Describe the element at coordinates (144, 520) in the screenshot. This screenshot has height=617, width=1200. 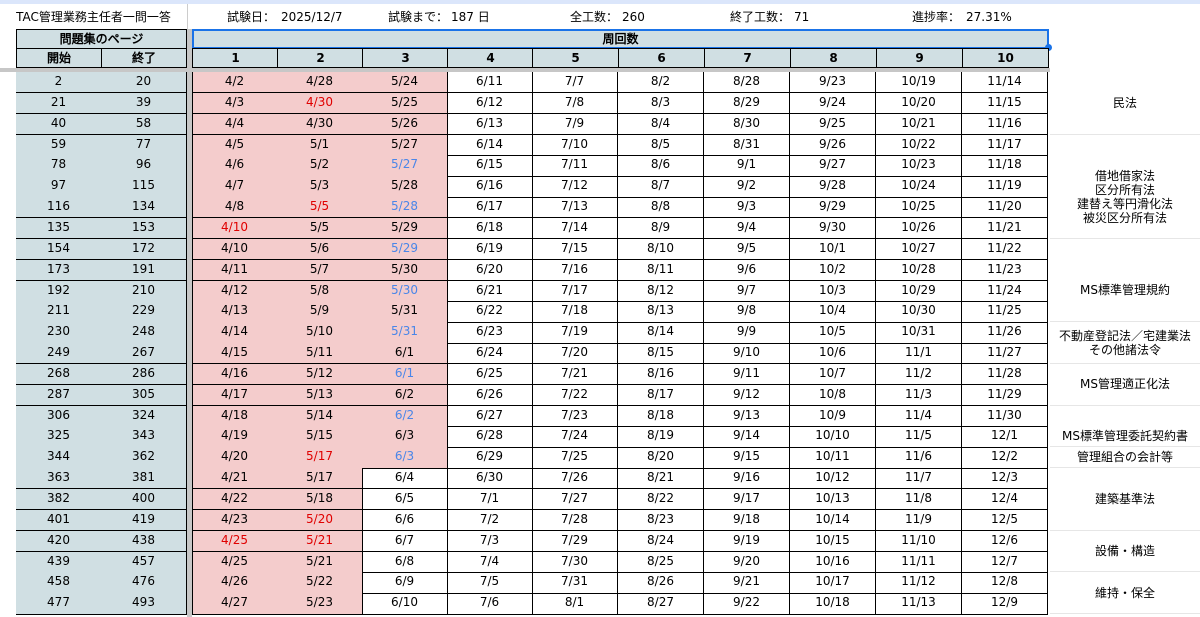
I see `page-end-cell: 419` at that location.